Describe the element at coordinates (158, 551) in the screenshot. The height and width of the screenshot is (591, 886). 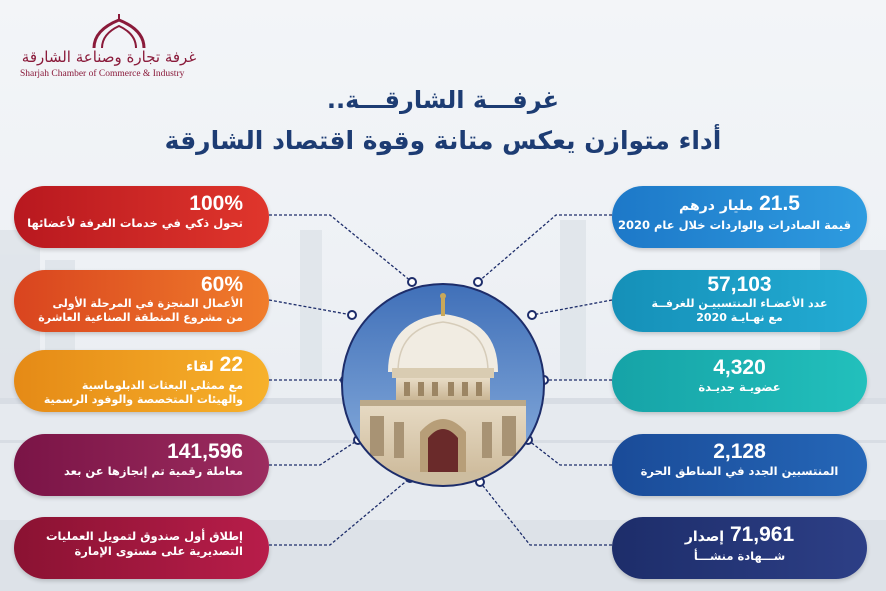
I see `stat-description-line2: التصديرية على مستوى الإمارة` at that location.